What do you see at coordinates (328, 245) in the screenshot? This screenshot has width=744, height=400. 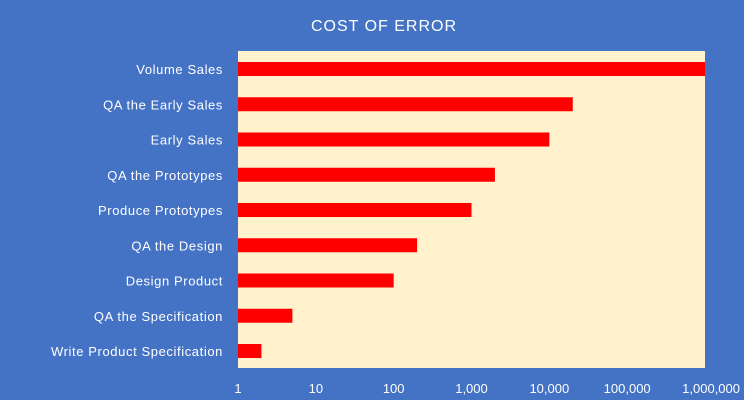 I see `bar-qa-the-design` at bounding box center [328, 245].